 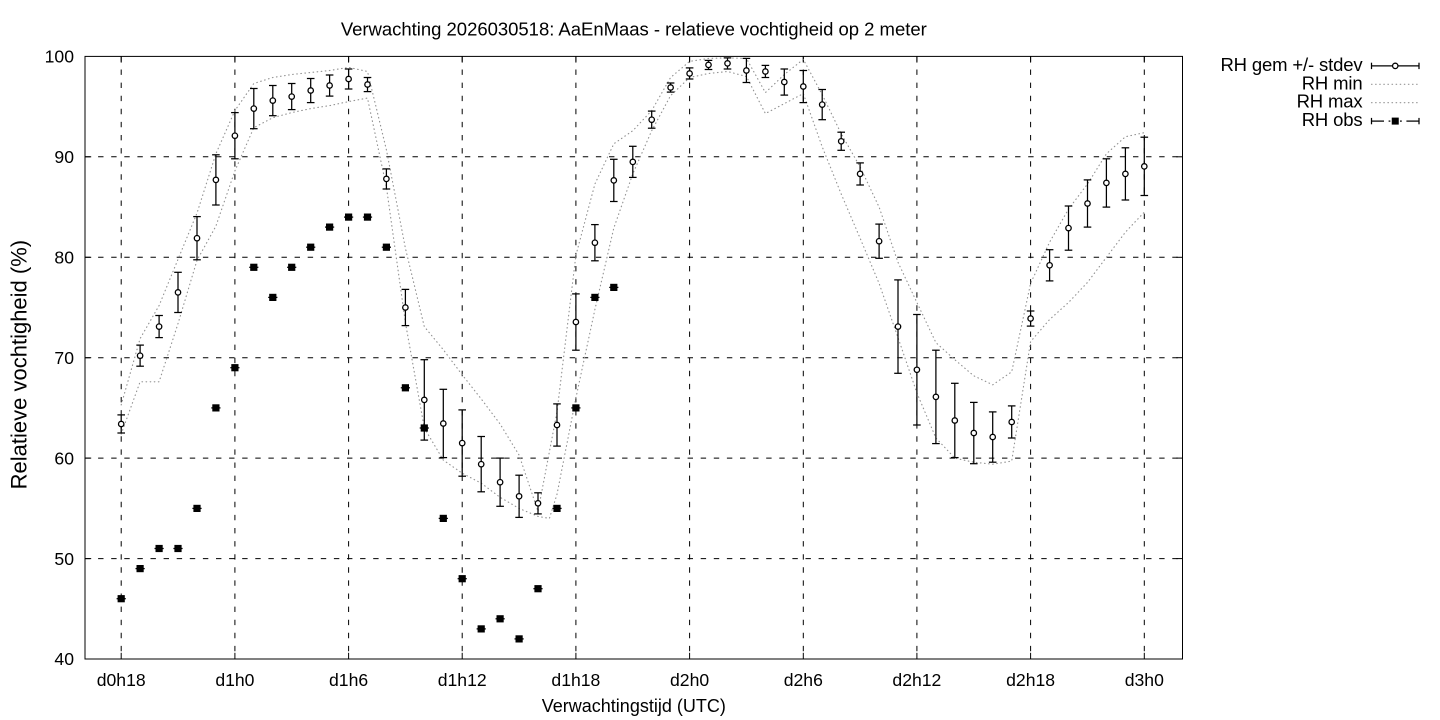 What do you see at coordinates (121, 680) in the screenshot?
I see `svg-text: d0h18` at bounding box center [121, 680].